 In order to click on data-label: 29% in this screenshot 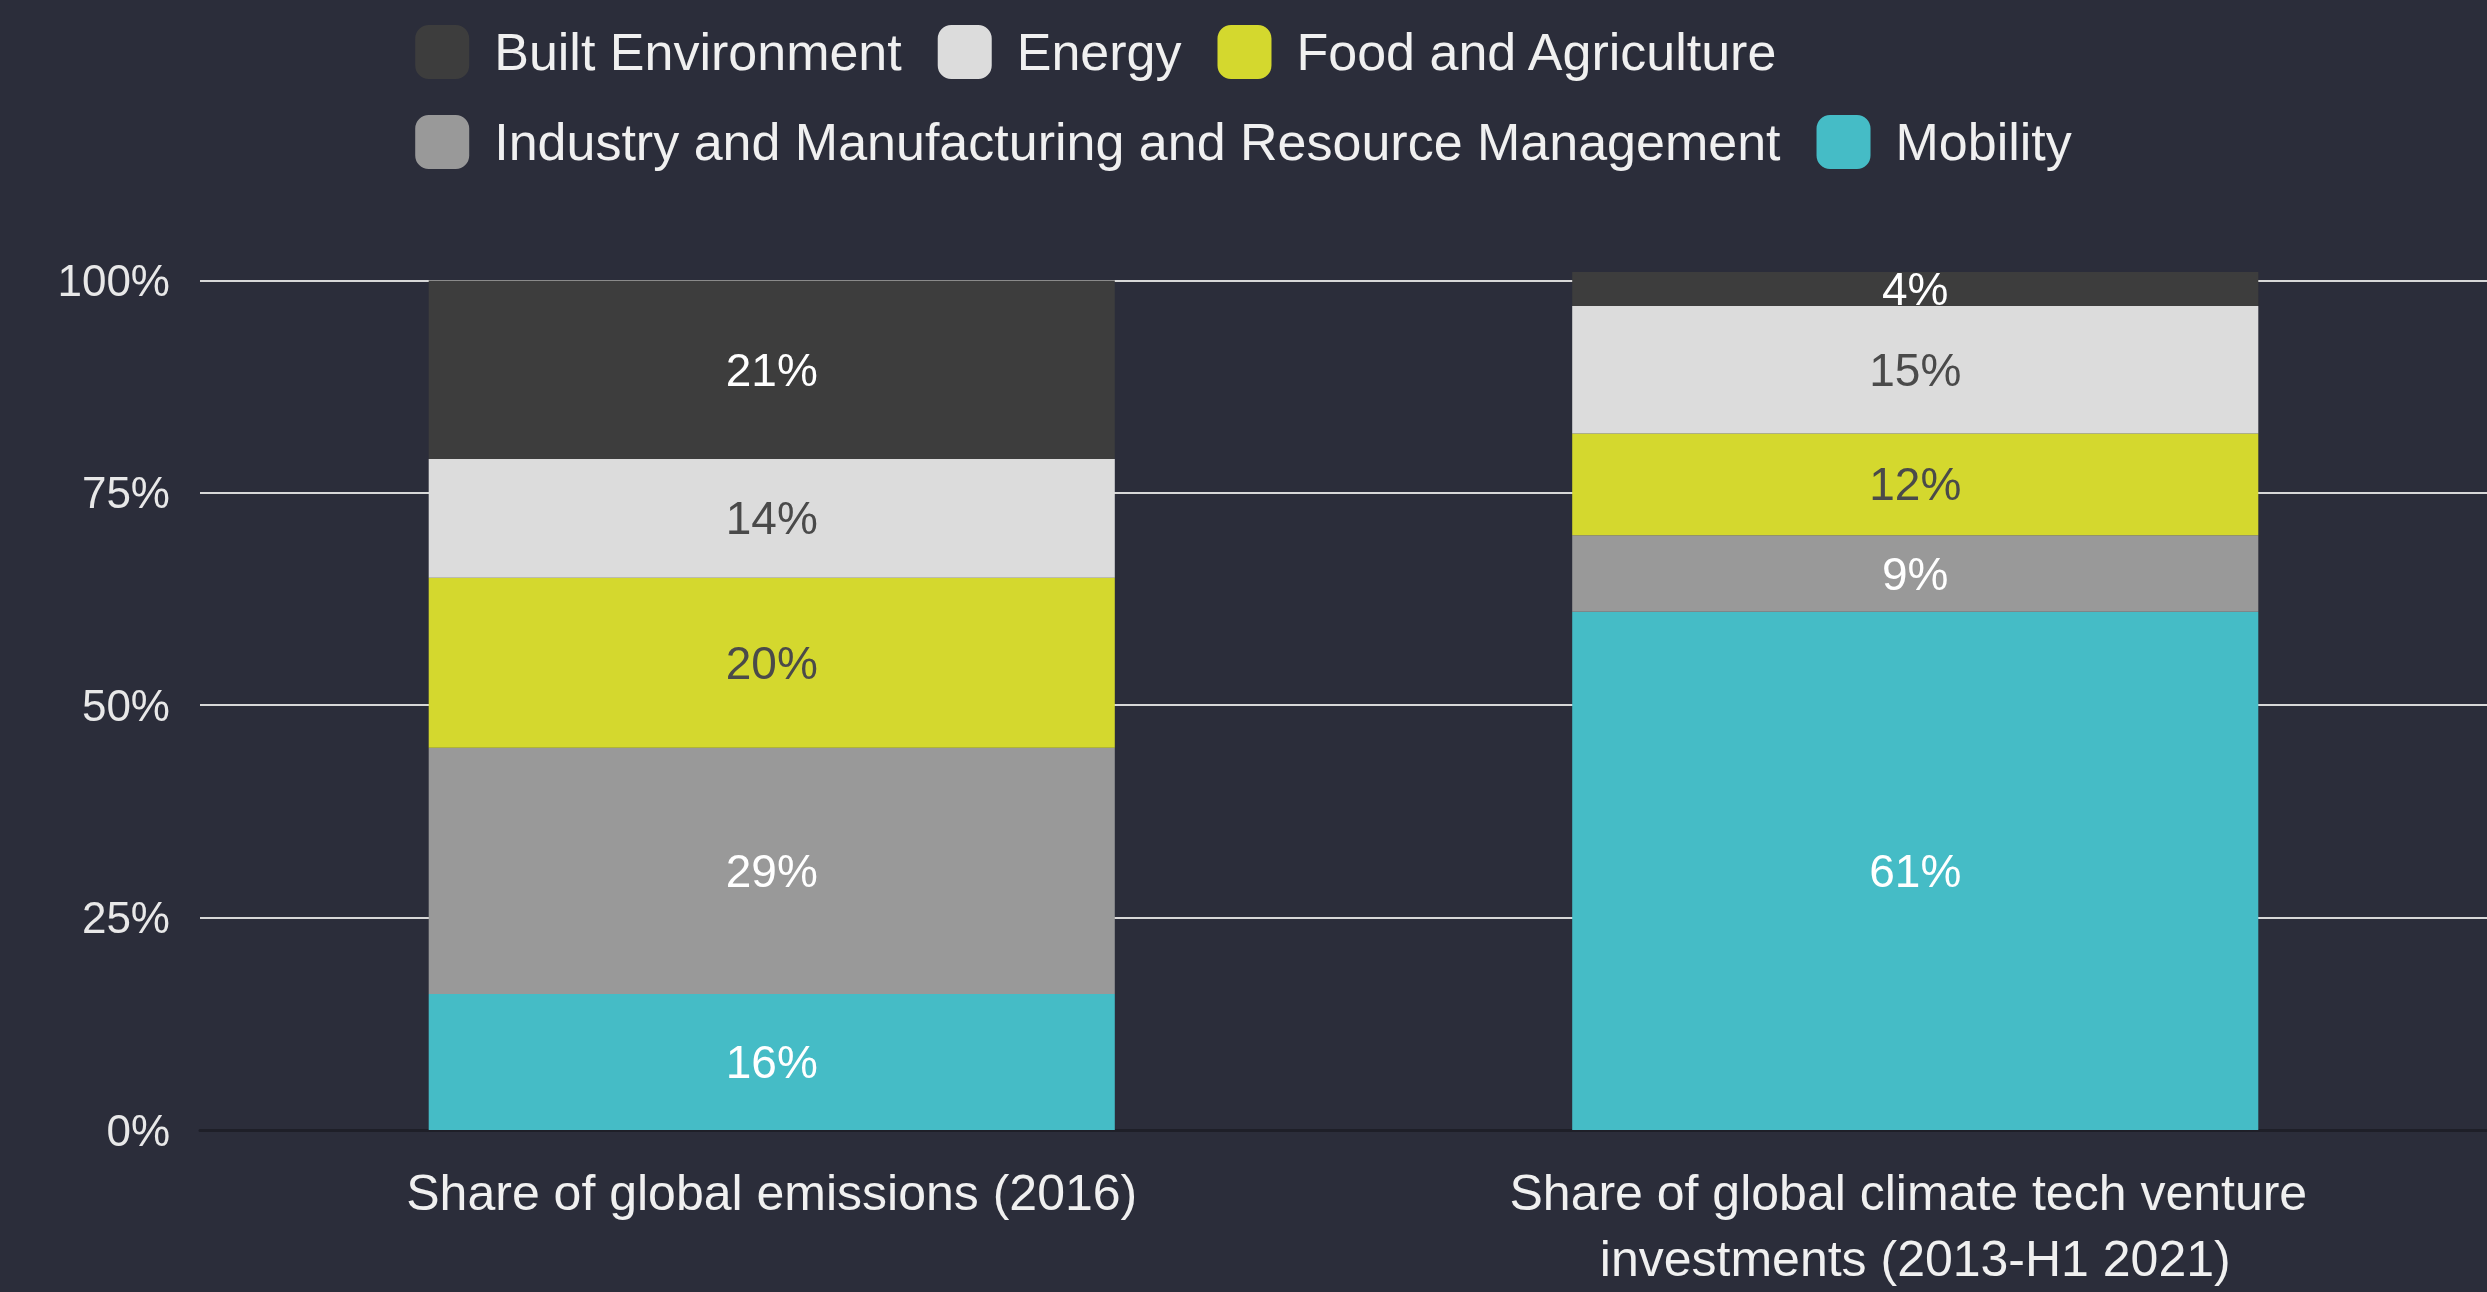, I will do `click(771, 870)`.